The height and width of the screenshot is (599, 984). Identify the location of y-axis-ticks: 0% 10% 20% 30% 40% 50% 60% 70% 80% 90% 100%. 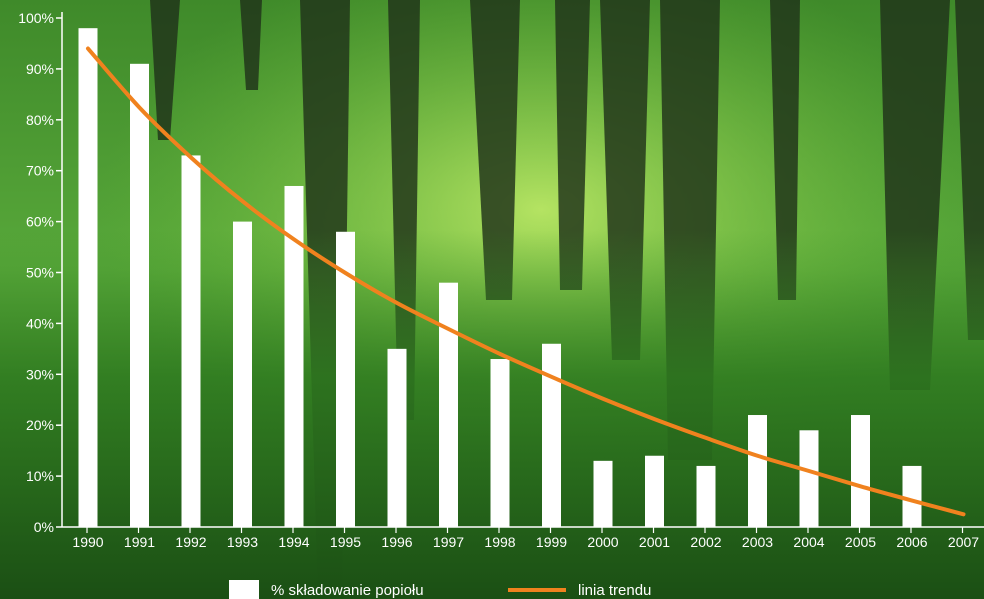
(40, 272).